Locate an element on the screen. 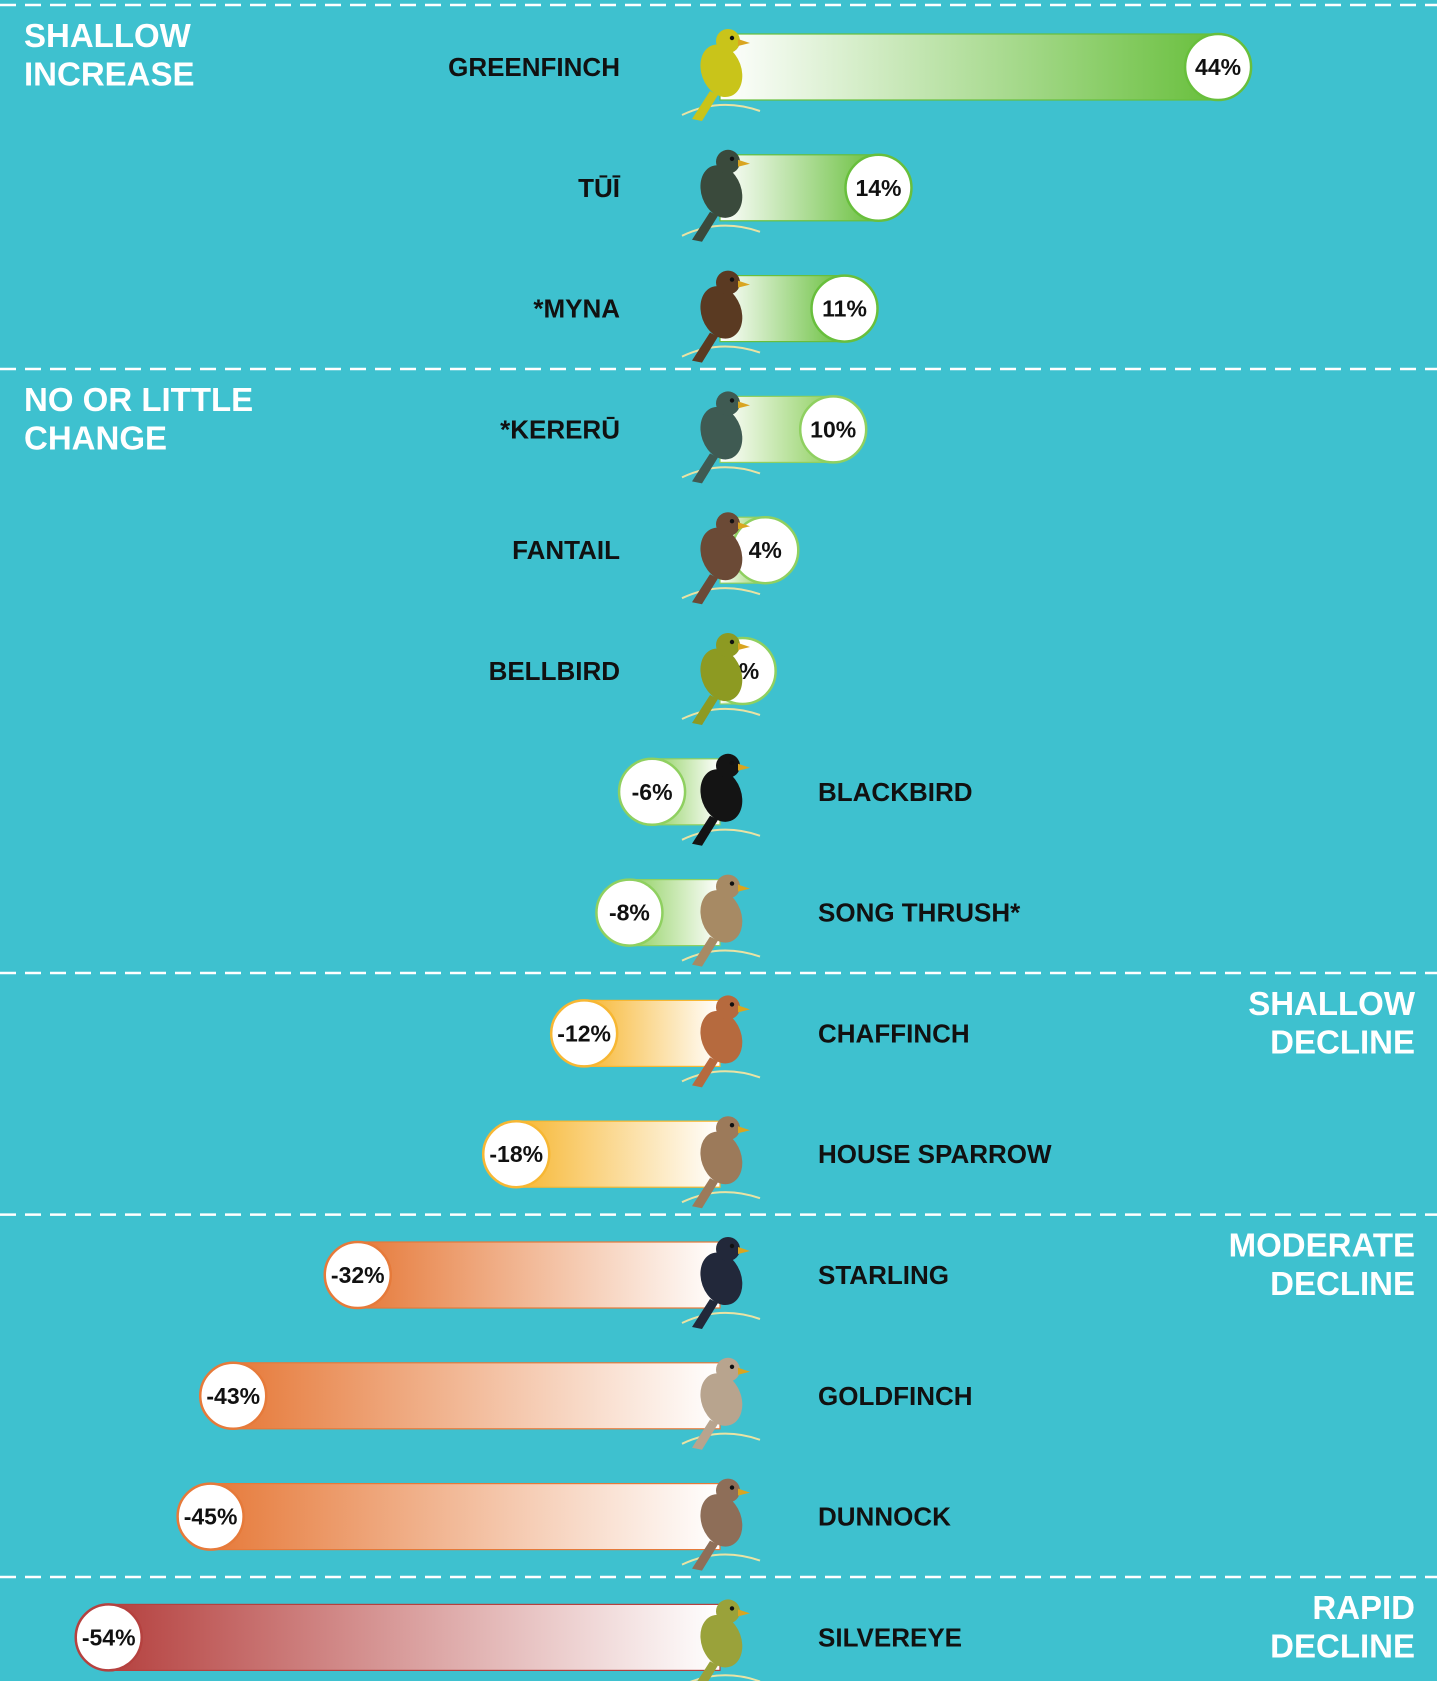 Image resolution: width=1437 pixels, height=1681 pixels. bird-label-silvereye: SILVEREYE is located at coordinates (890, 1637).